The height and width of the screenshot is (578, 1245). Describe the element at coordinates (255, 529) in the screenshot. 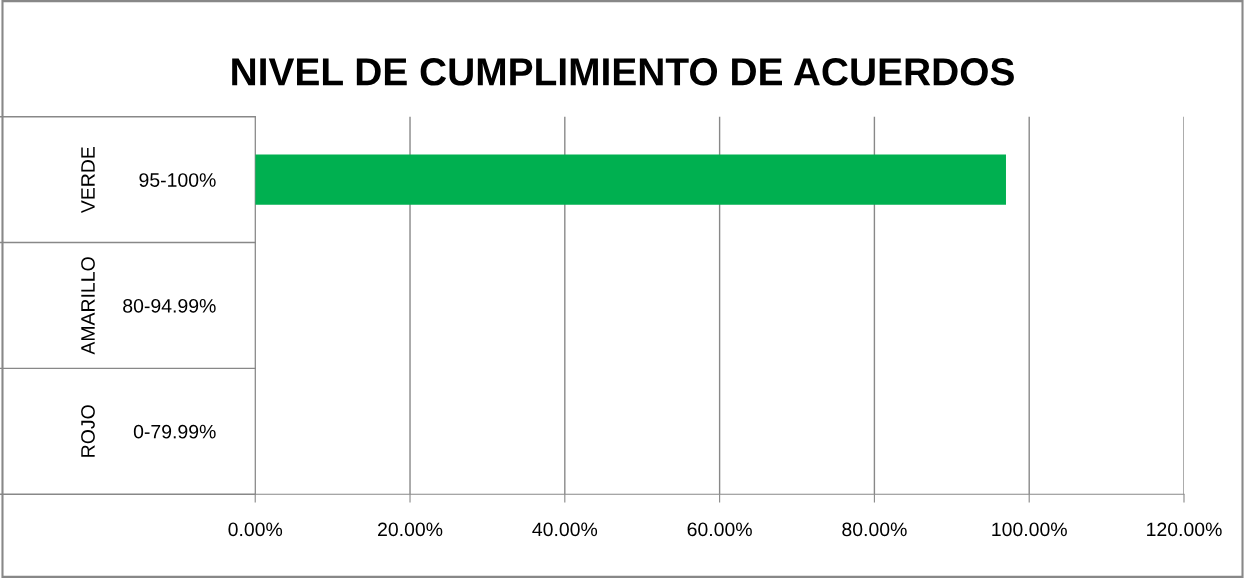

I see `x-tick-label: 0.00%` at that location.